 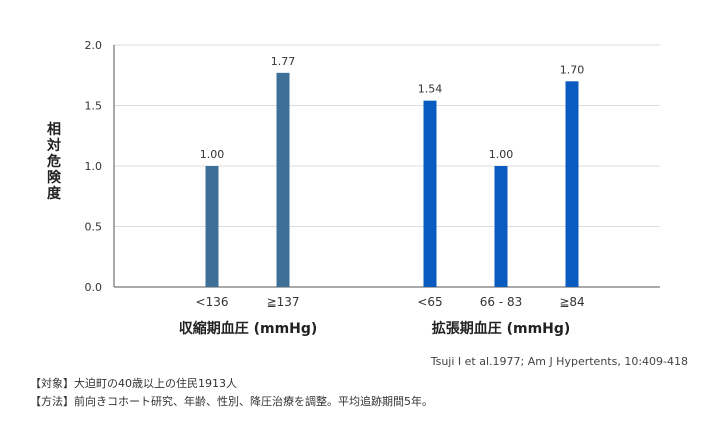 What do you see at coordinates (375, 328) in the screenshot?
I see `group-labels: 収縮期血圧 (mmHg) 拡張期血圧 (mmHg)` at bounding box center [375, 328].